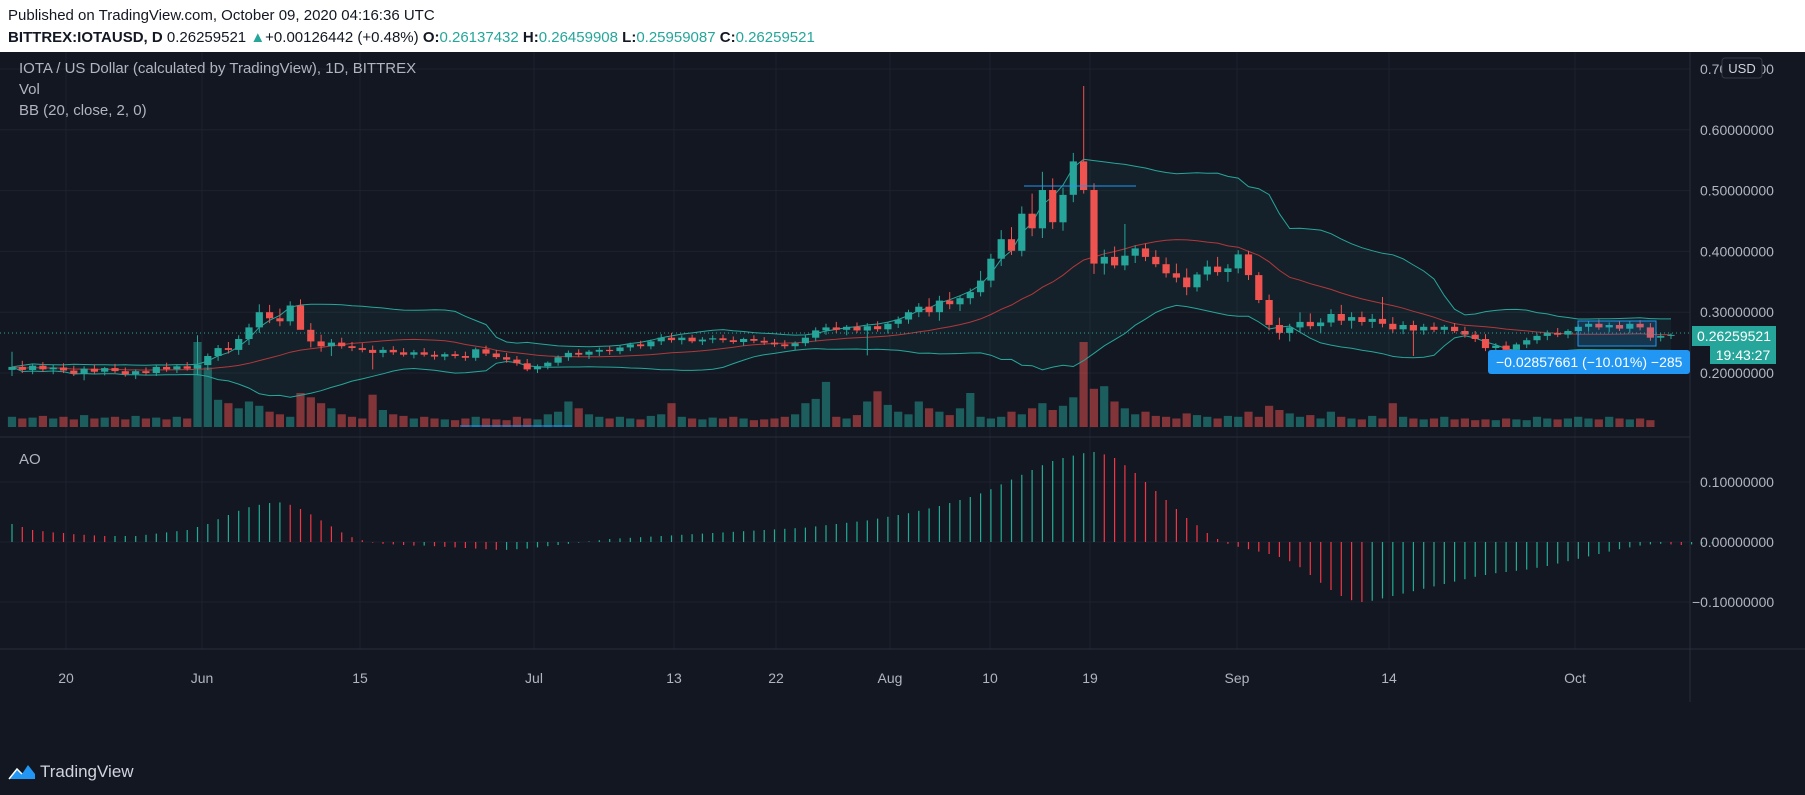 The image size is (1805, 795). Describe the element at coordinates (29, 89) in the screenshot. I see `volume-legend: Vol` at that location.